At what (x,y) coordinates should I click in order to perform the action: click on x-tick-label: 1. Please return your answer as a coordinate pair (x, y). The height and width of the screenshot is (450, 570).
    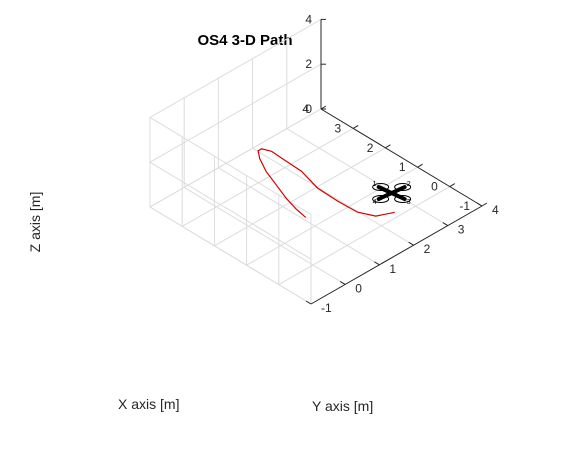
    Looking at the image, I should click on (402, 167).